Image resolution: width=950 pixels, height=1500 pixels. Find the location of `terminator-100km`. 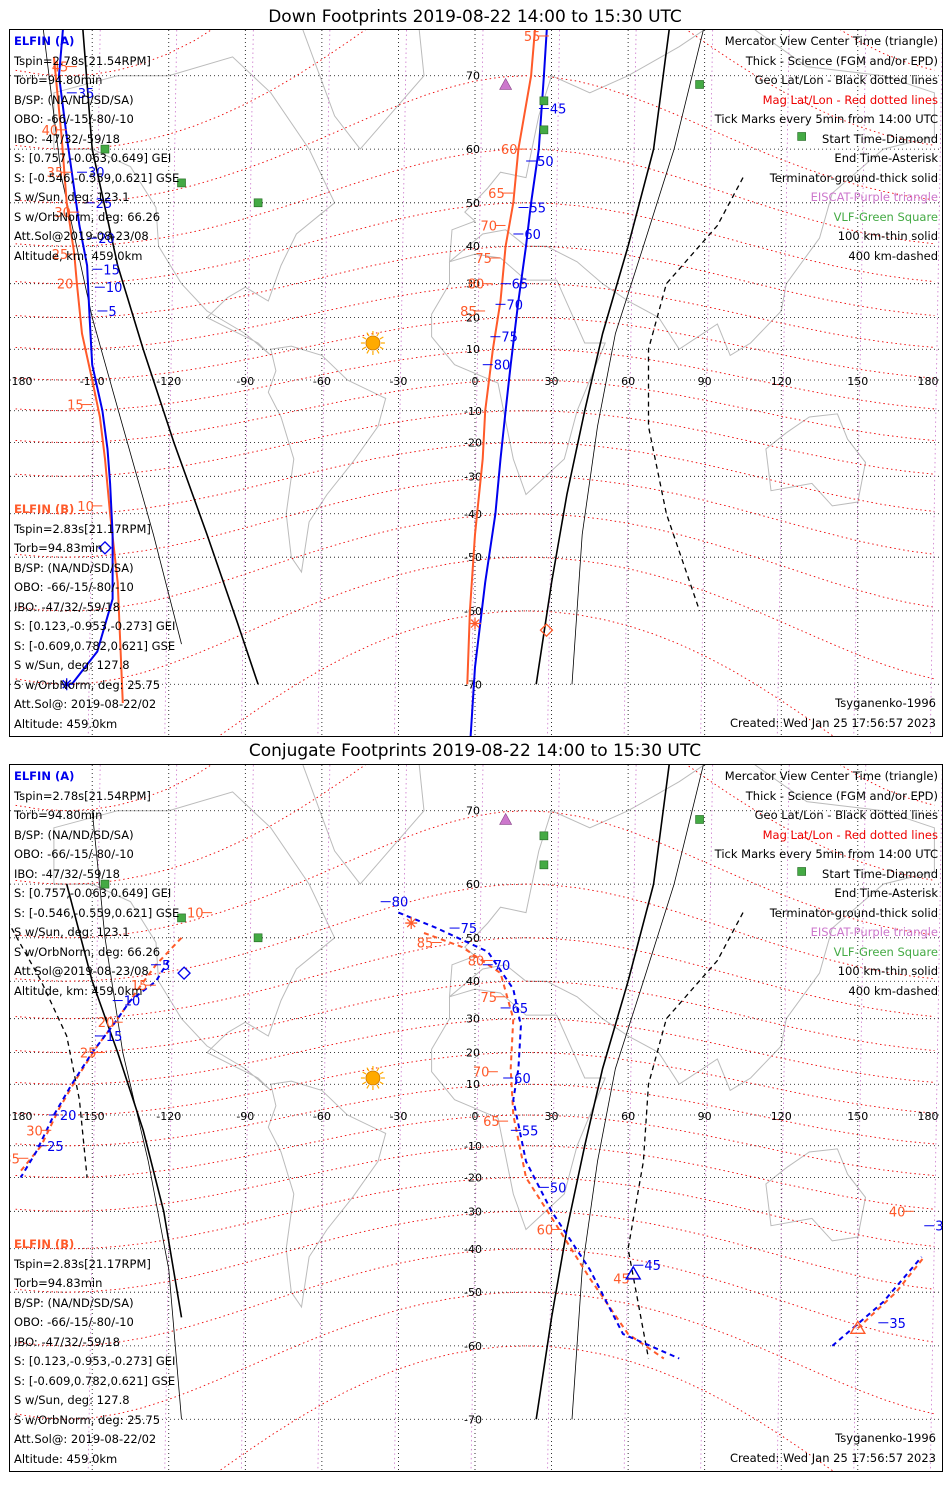

terminator-100km is located at coordinates (637, 1092).